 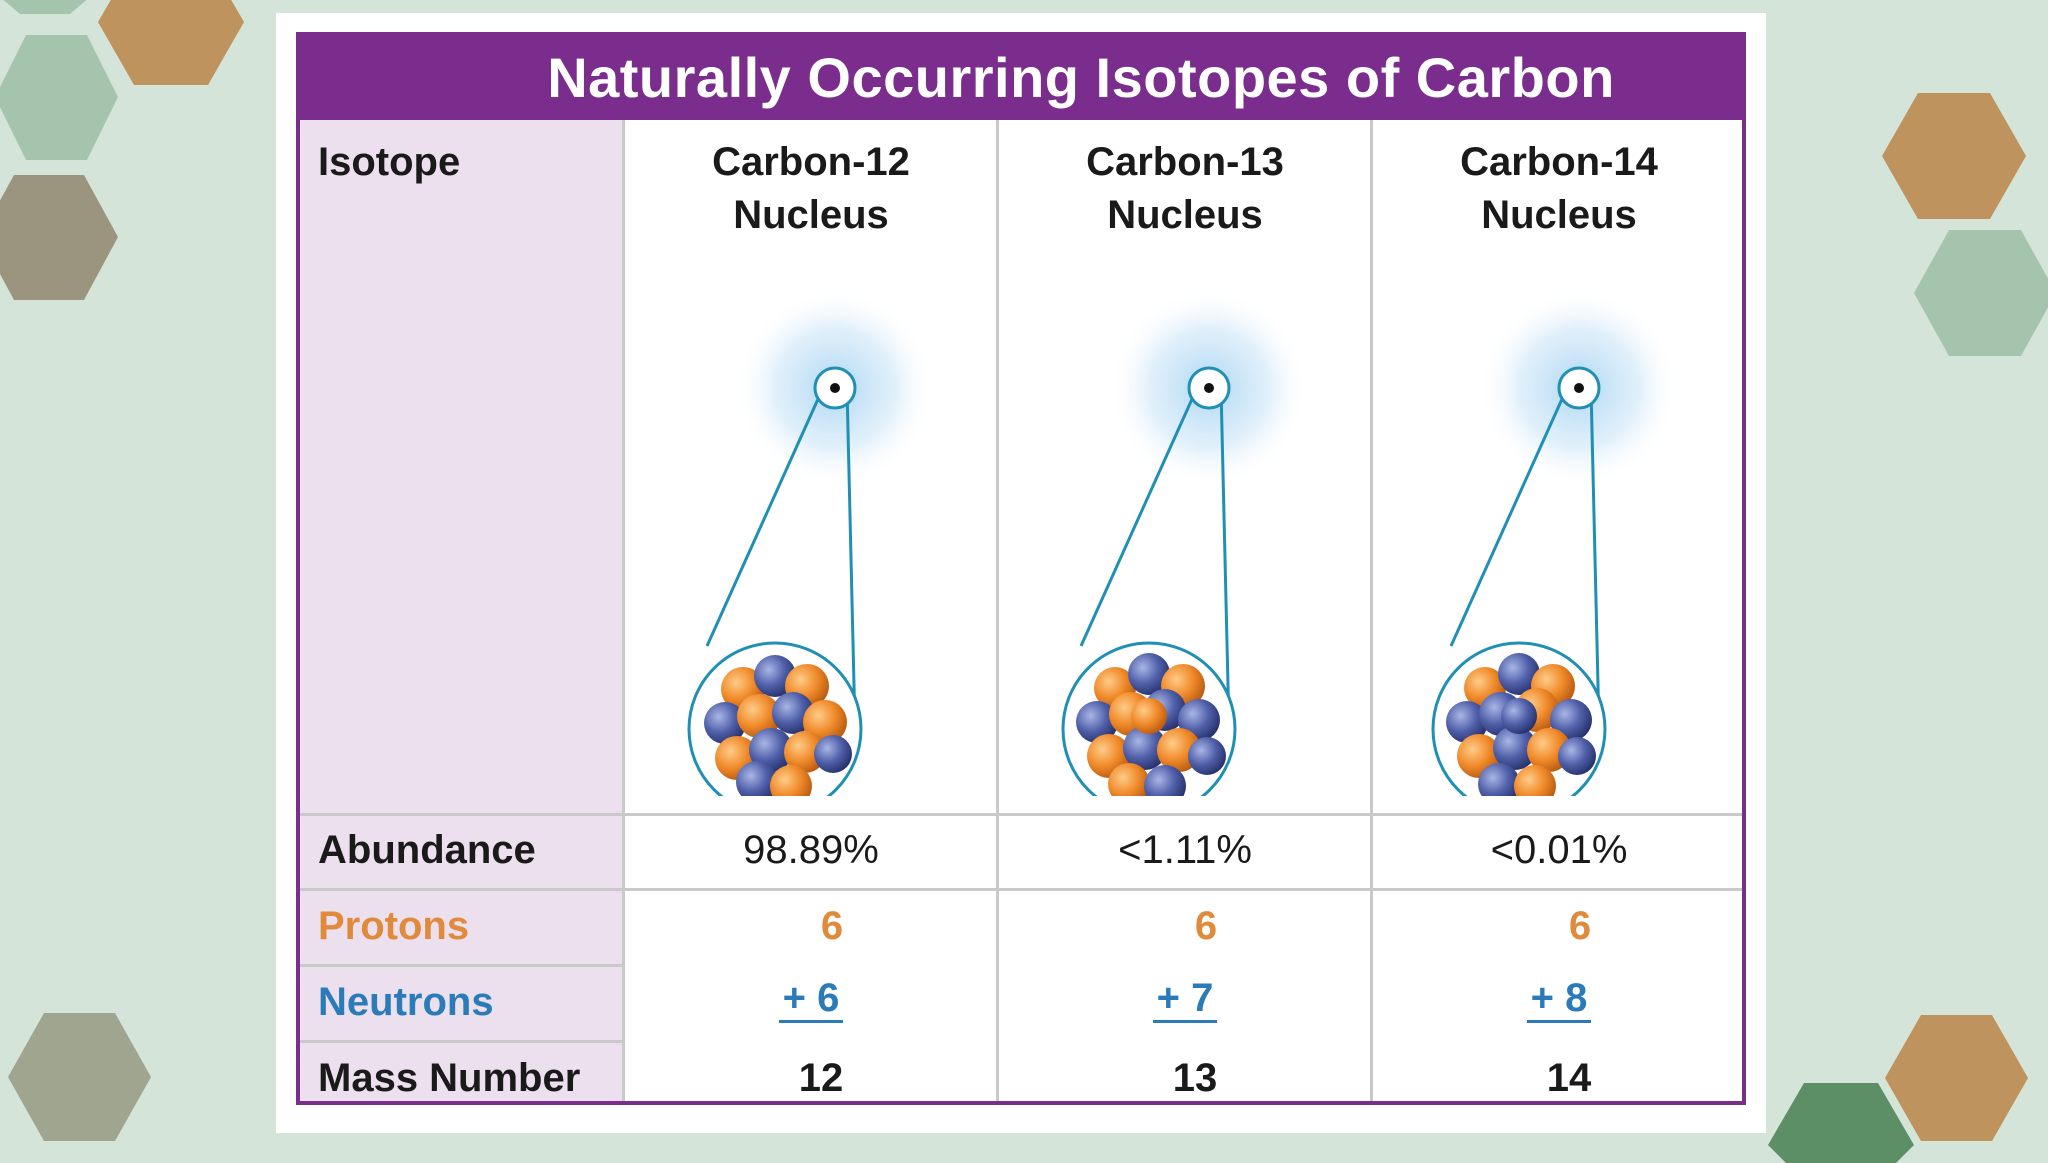 I want to click on isotope-name: Carbon-14, so click(x=1559, y=162).